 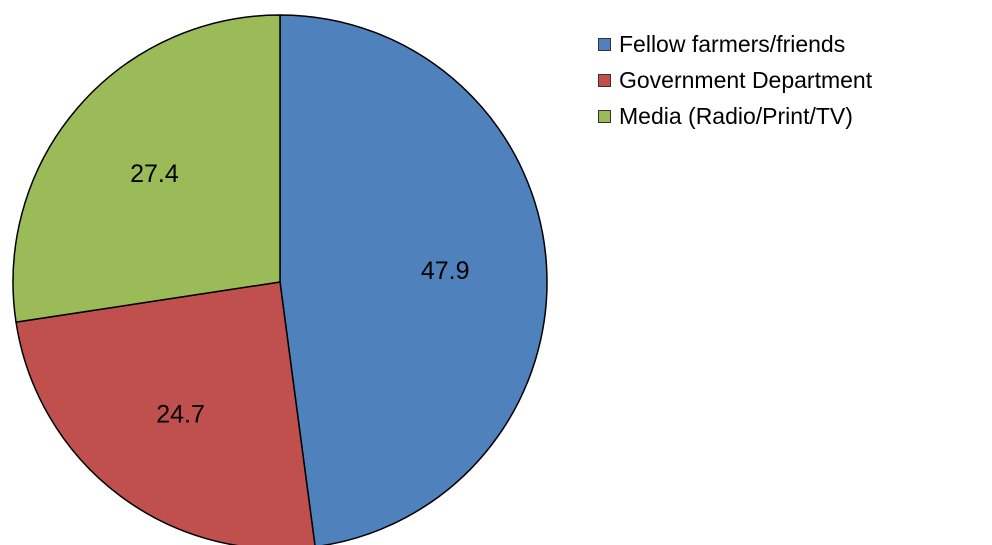 I want to click on data-label-fellow-farmers: 47.9, so click(x=445, y=271).